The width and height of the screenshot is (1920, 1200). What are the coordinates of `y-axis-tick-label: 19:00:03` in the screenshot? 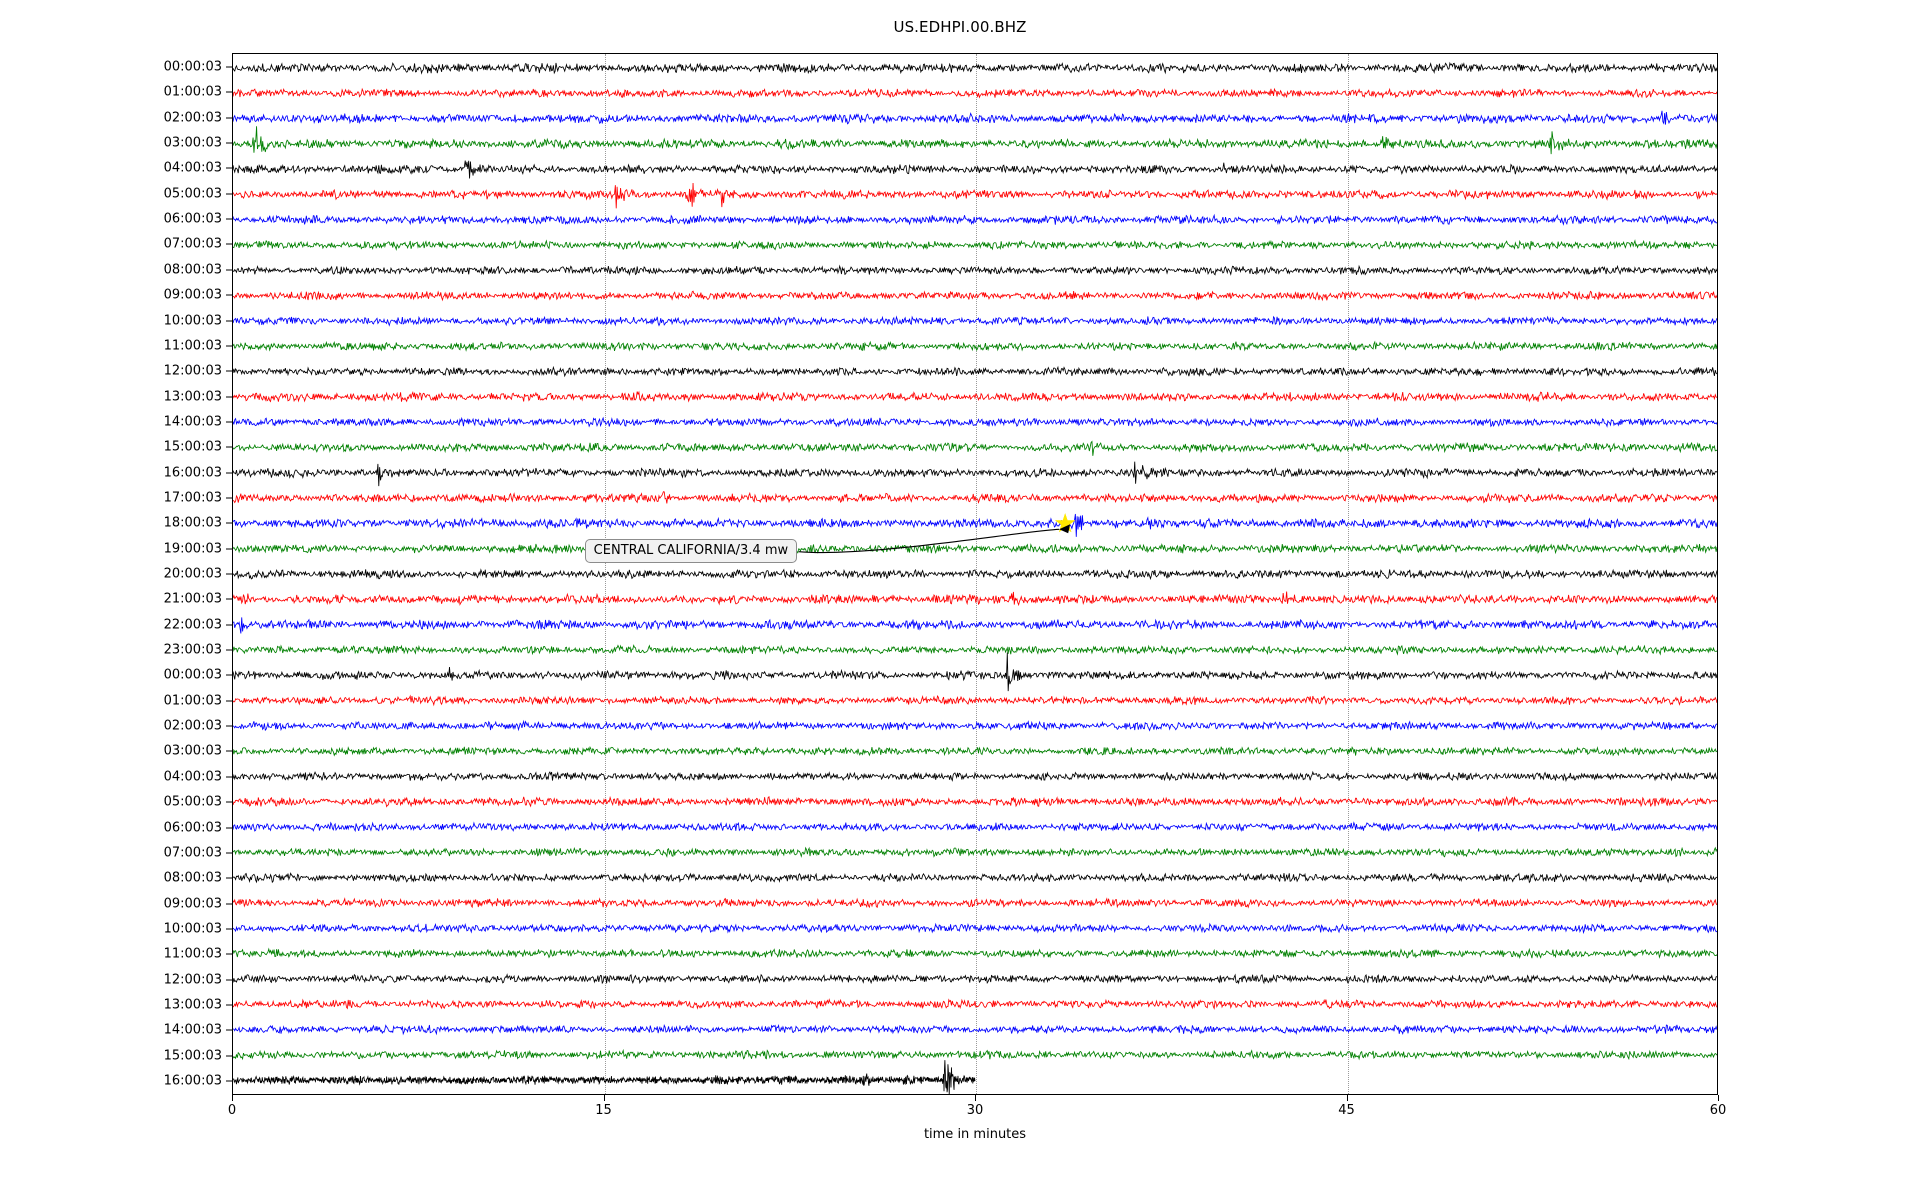 It's located at (192, 549).